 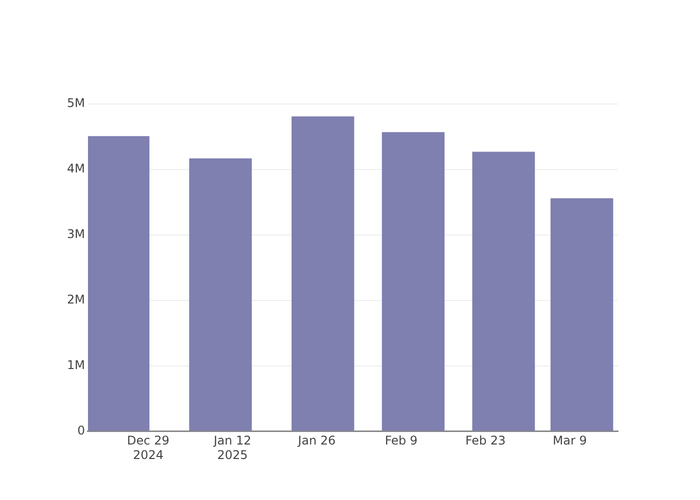 What do you see at coordinates (75, 169) in the screenshot?
I see `y-tick-label: 4M` at bounding box center [75, 169].